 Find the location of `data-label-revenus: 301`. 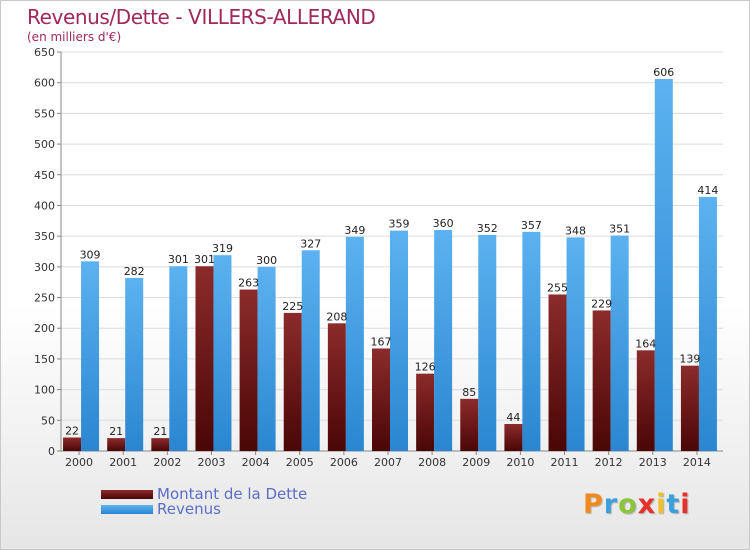

data-label-revenus: 301 is located at coordinates (178, 259).